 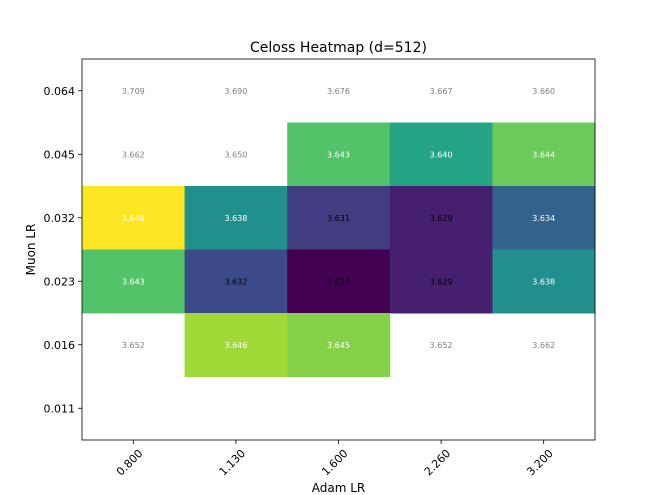 What do you see at coordinates (543, 91) in the screenshot?
I see `cell-value-label: 3.660` at bounding box center [543, 91].